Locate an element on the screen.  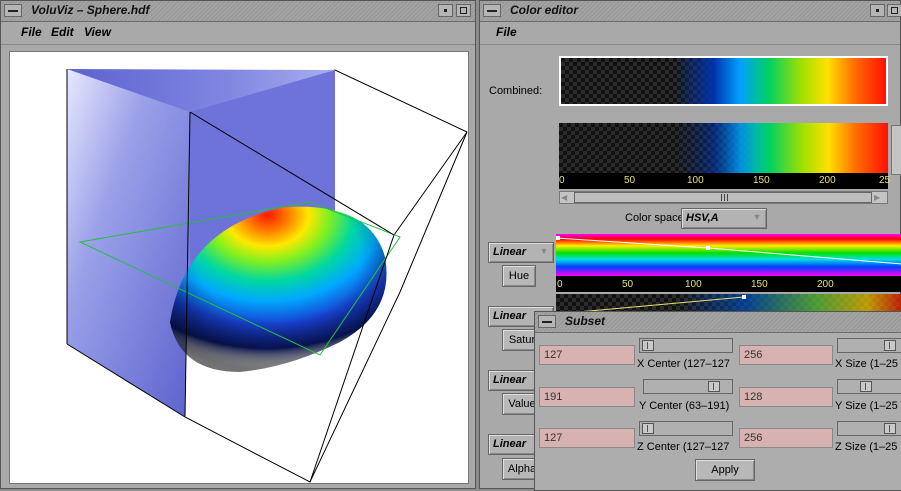
z-size-slider is located at coordinates (869, 428).